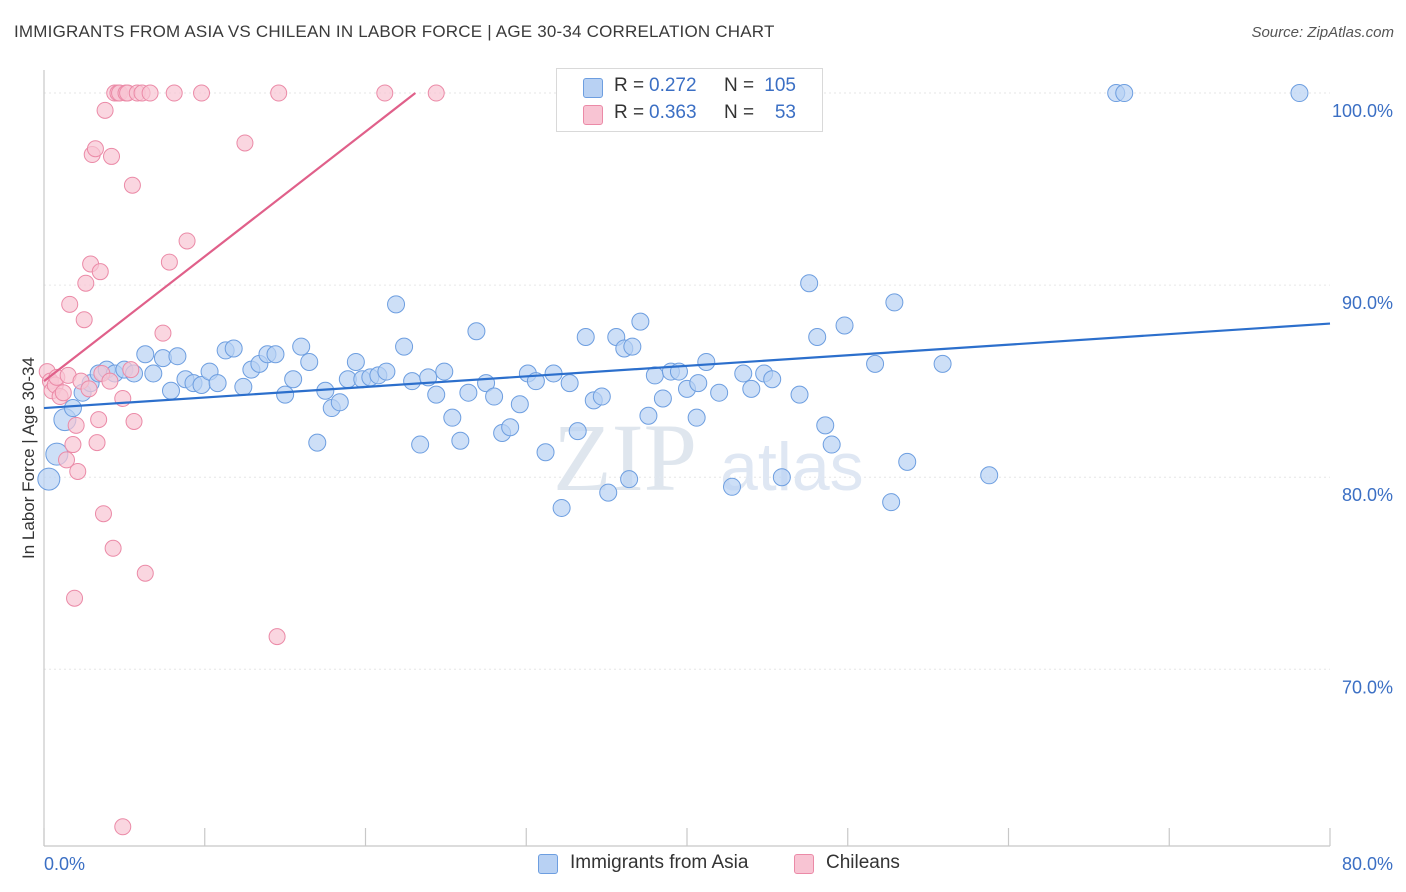 The width and height of the screenshot is (1406, 892). I want to click on bottom-legend-chileans: Chileans, so click(854, 865).